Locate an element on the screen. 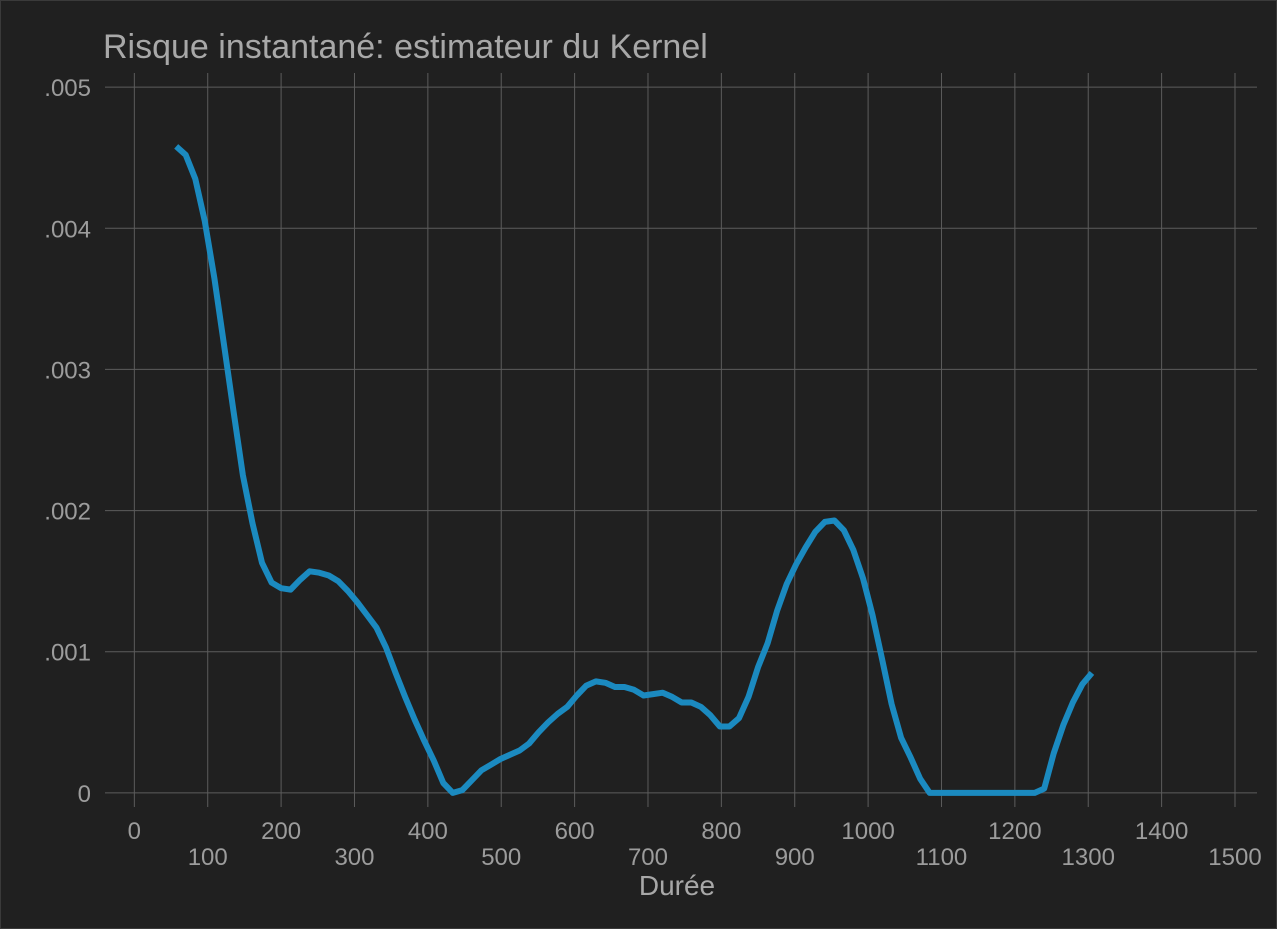  x-tick-label: 1000 is located at coordinates (867, 831).